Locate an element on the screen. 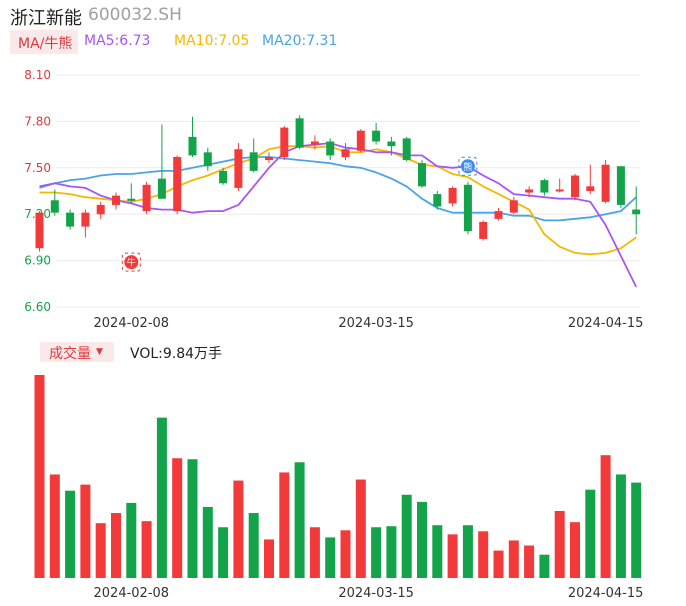 This screenshot has width=686, height=606. volume-indicator-selector: 成交量 ▼ is located at coordinates (77, 352).